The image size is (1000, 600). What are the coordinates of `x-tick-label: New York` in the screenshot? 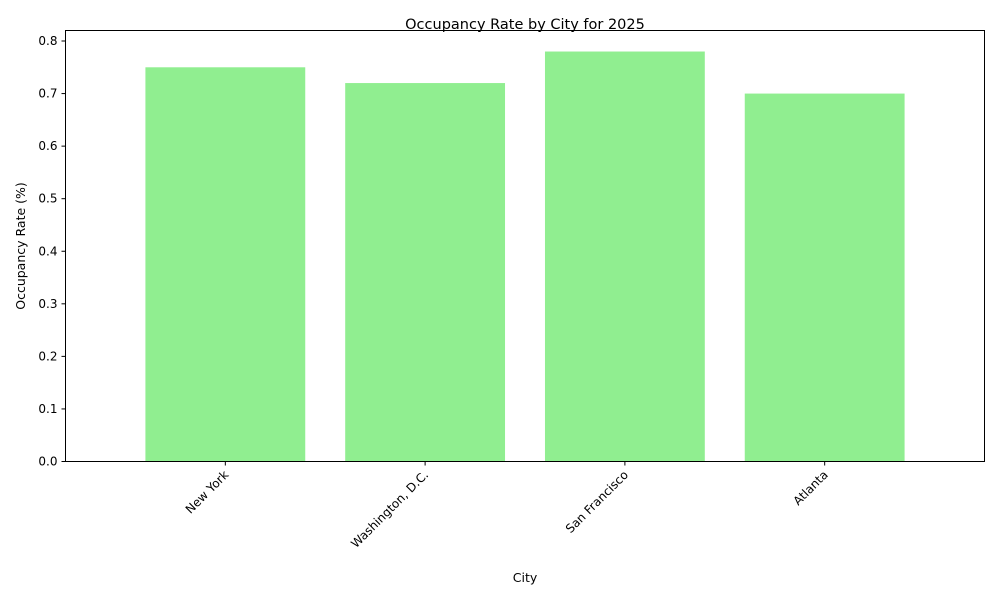 It's located at (207, 492).